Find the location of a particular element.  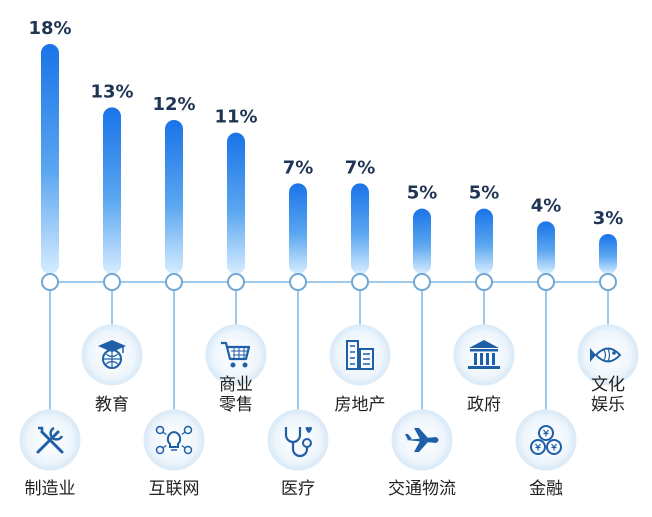

fish-icon is located at coordinates (606, 355).